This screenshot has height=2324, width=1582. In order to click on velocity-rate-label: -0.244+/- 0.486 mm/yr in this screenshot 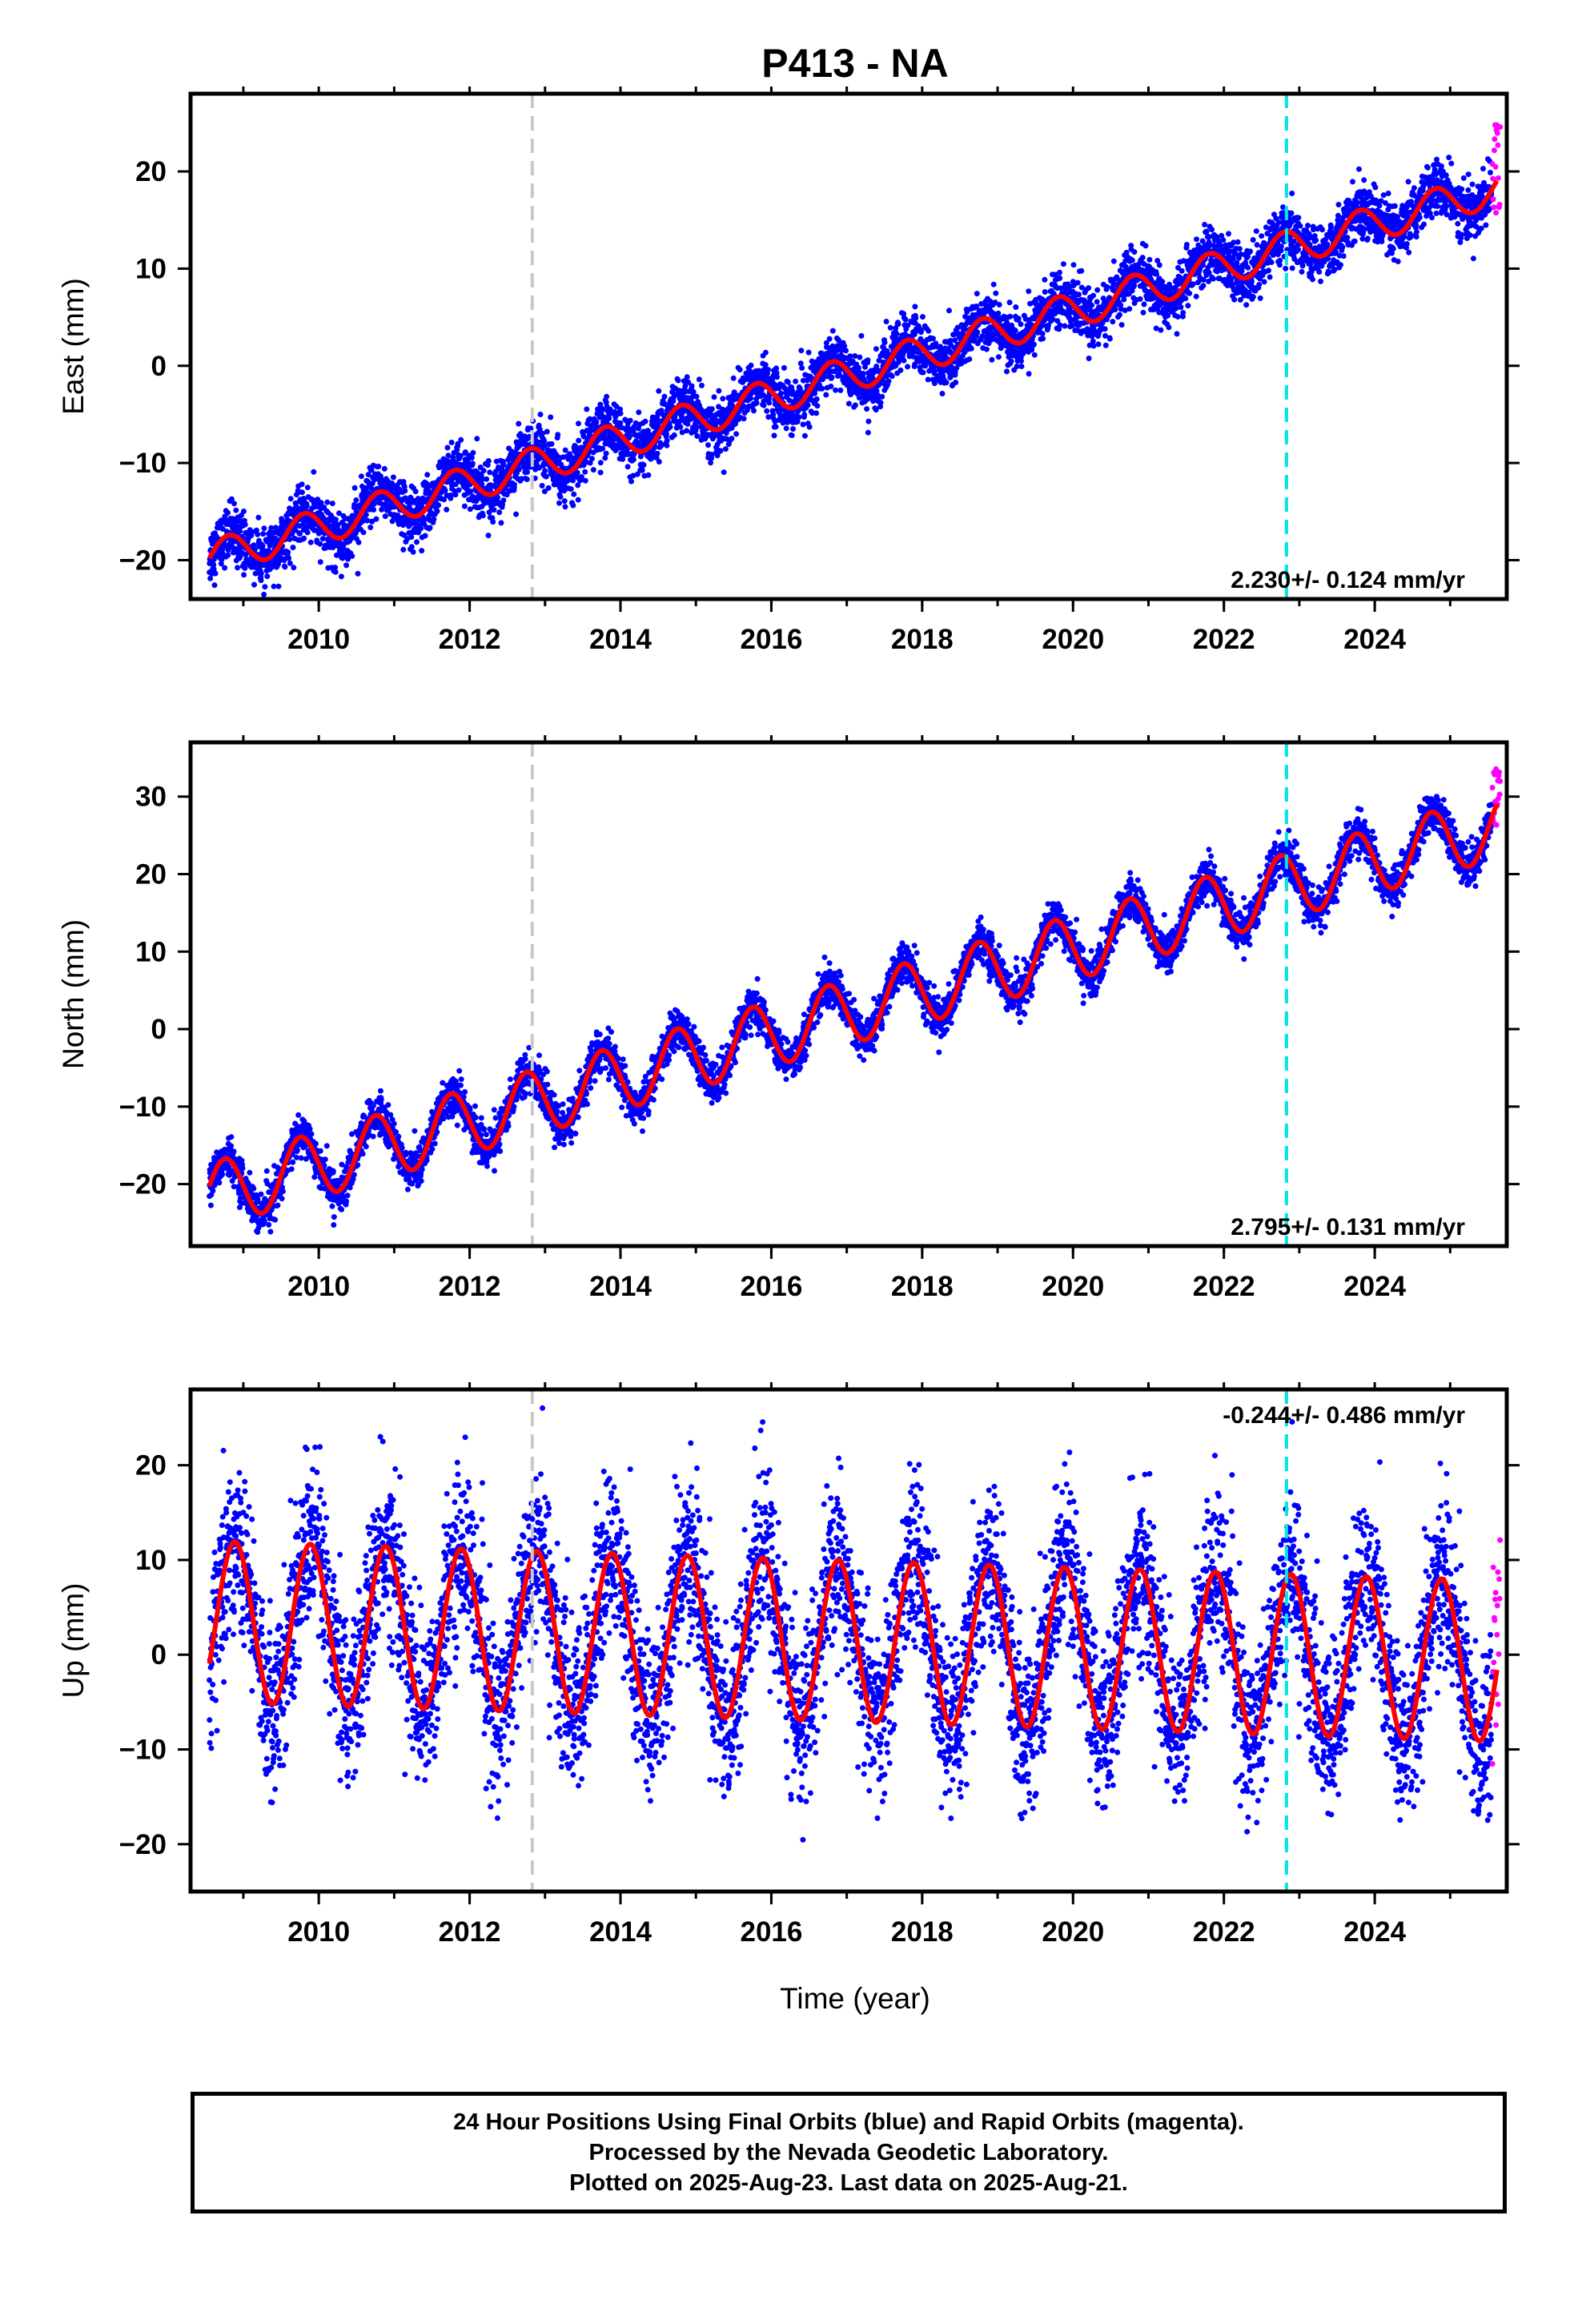, I will do `click(1344, 1416)`.